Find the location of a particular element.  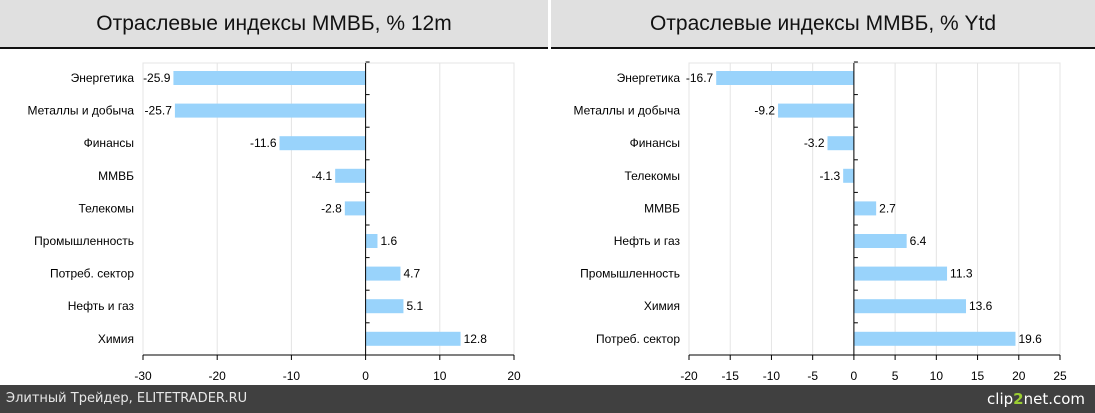

data-label: -25.9 is located at coordinates (157, 78).